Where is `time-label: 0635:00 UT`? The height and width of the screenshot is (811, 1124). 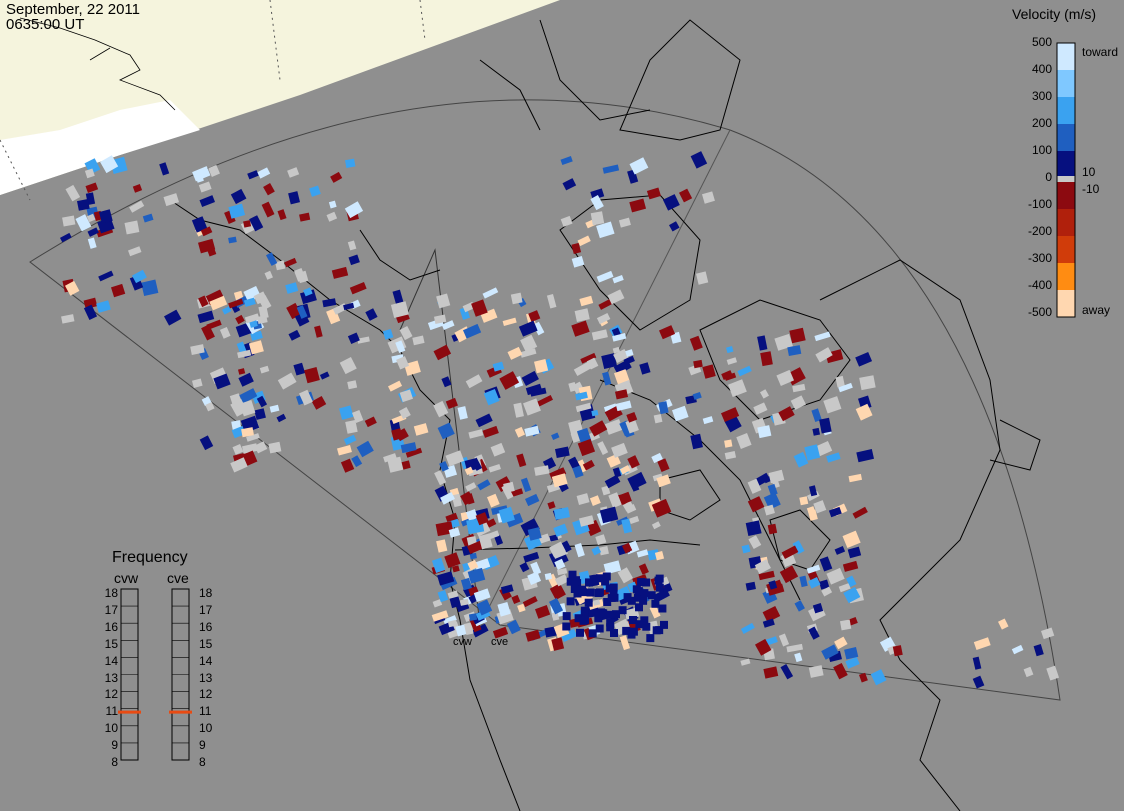 time-label: 0635:00 UT is located at coordinates (45, 24).